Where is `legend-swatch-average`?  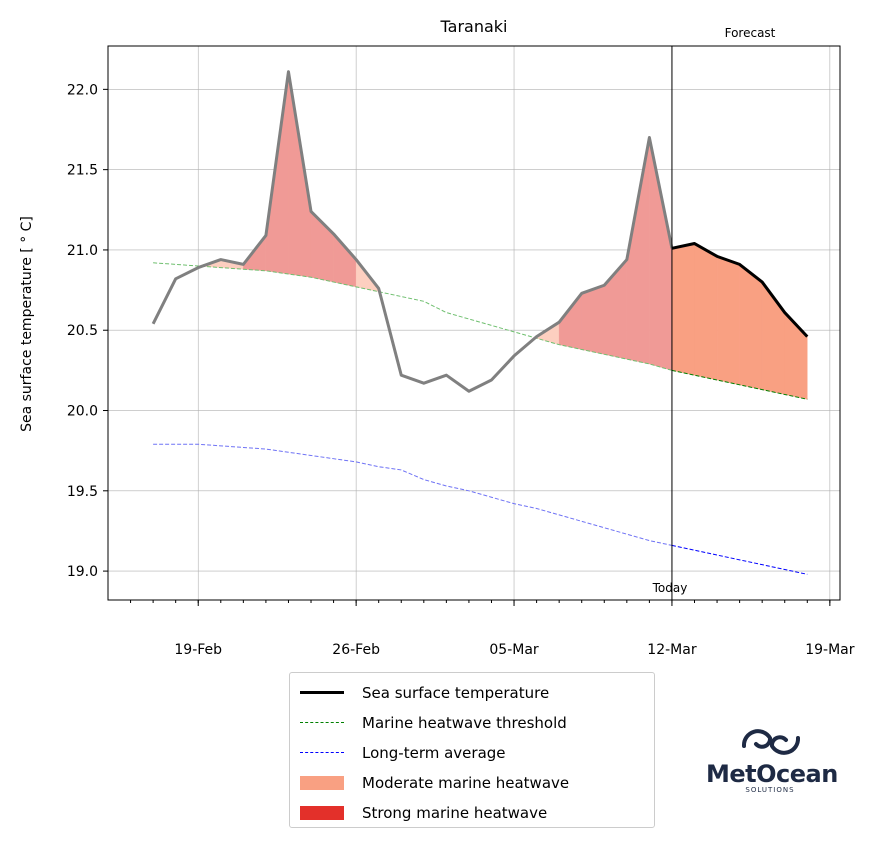 legend-swatch-average is located at coordinates (322, 753).